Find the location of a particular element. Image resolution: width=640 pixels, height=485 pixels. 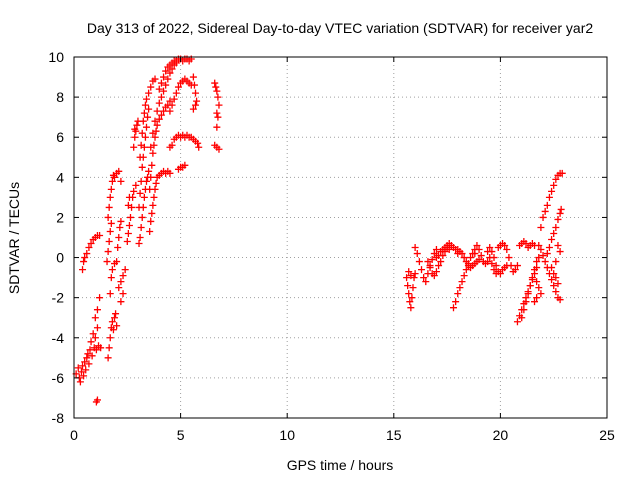

x-tick-label: 5 is located at coordinates (181, 435).